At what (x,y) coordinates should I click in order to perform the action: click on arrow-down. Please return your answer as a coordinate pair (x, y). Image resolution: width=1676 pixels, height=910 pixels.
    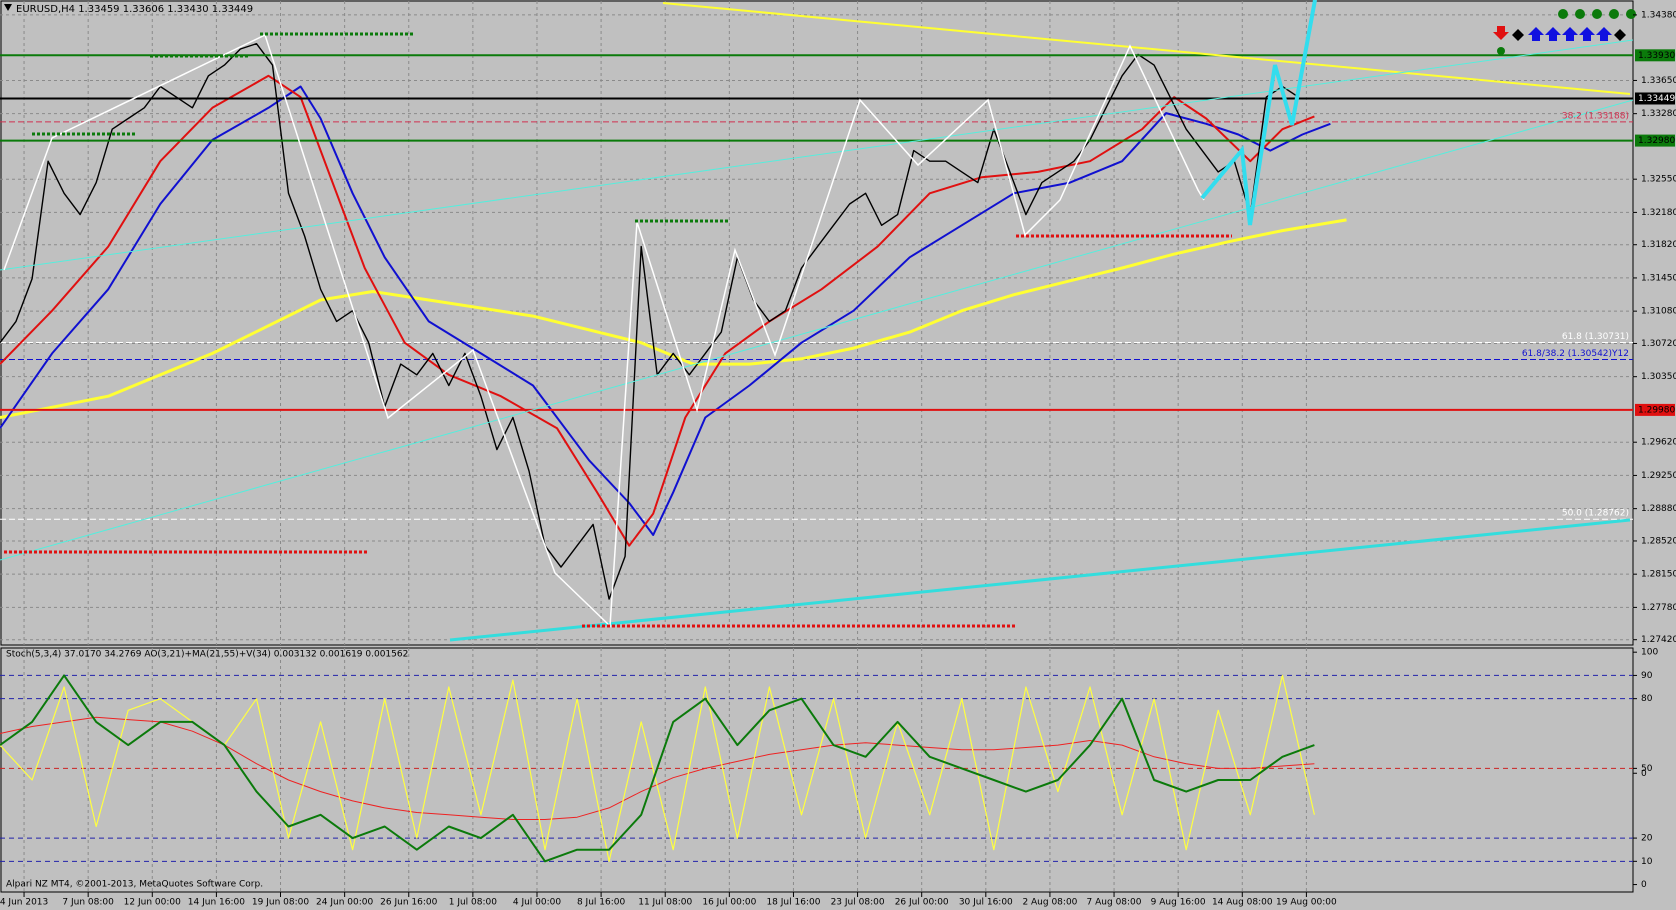
    Looking at the image, I should click on (1501, 33).